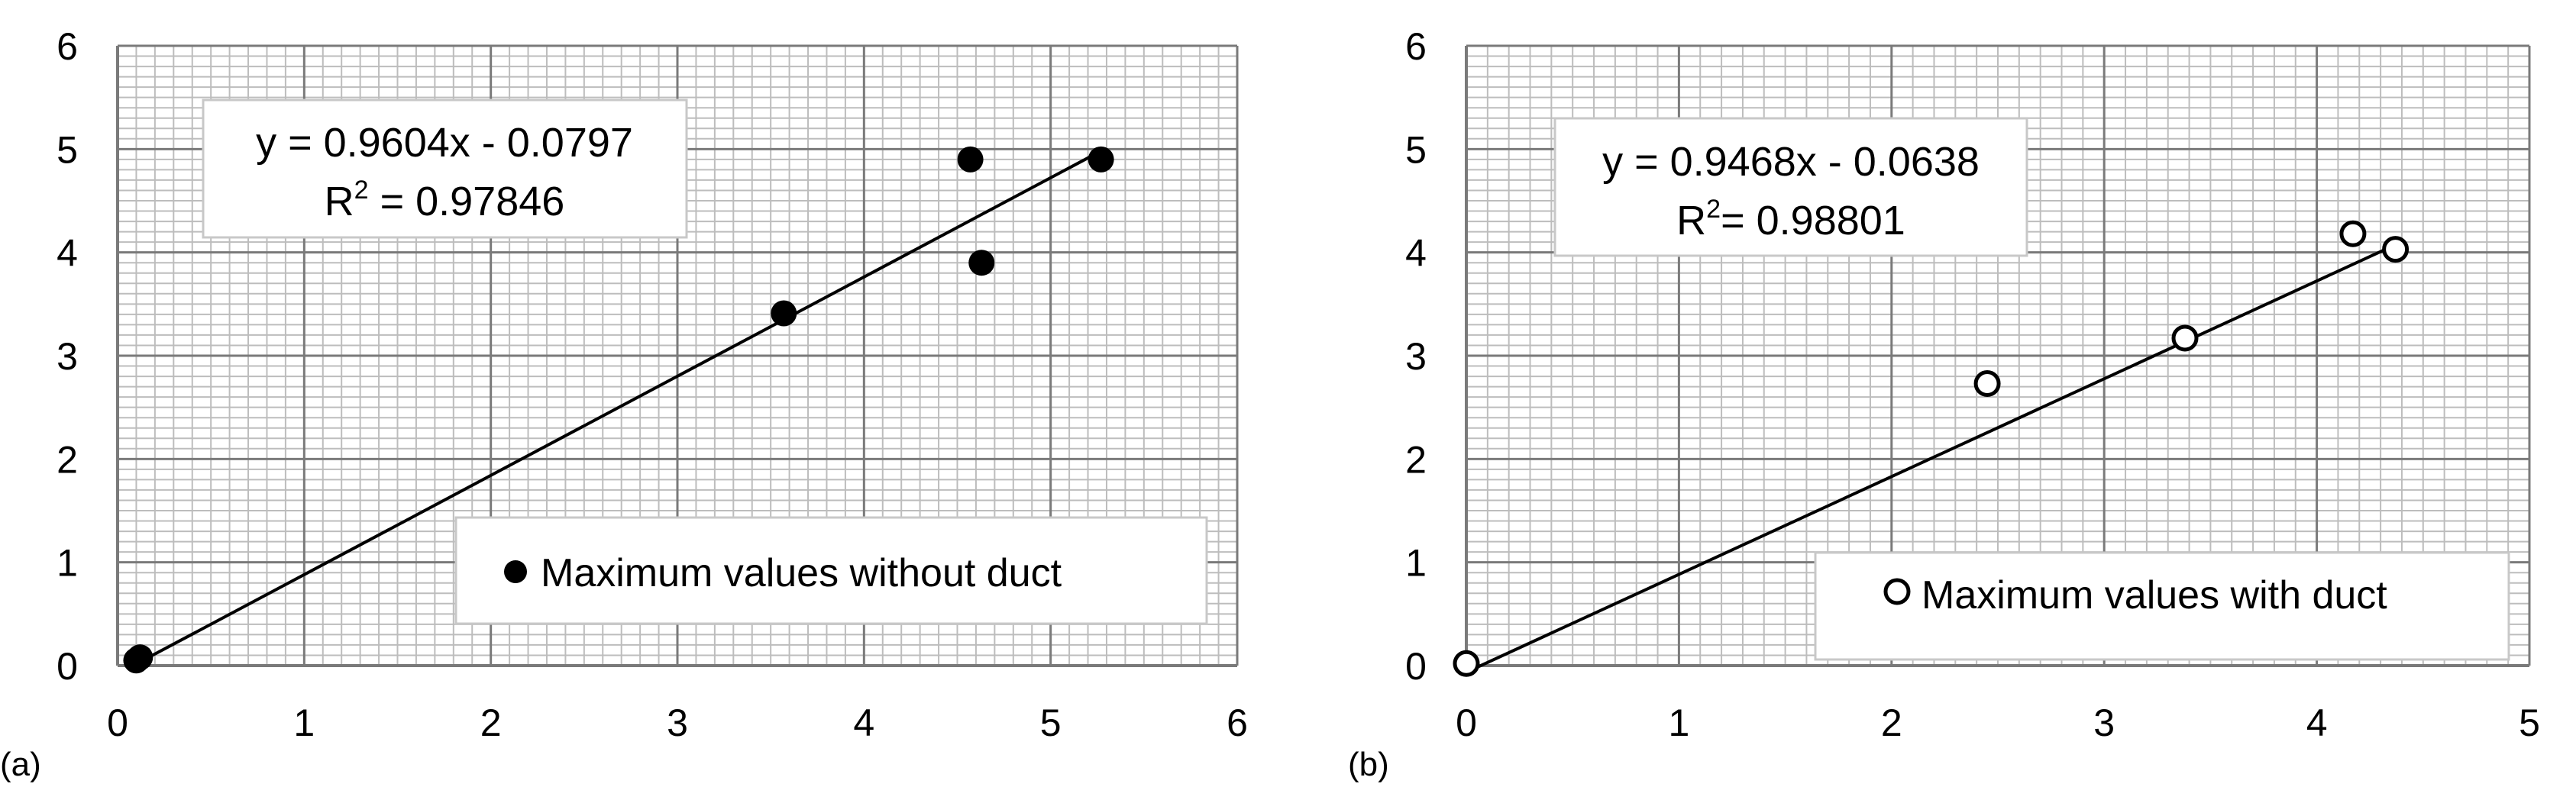 The image size is (2576, 803). I want to click on r-squared-value: = 0.98801, so click(1813, 220).